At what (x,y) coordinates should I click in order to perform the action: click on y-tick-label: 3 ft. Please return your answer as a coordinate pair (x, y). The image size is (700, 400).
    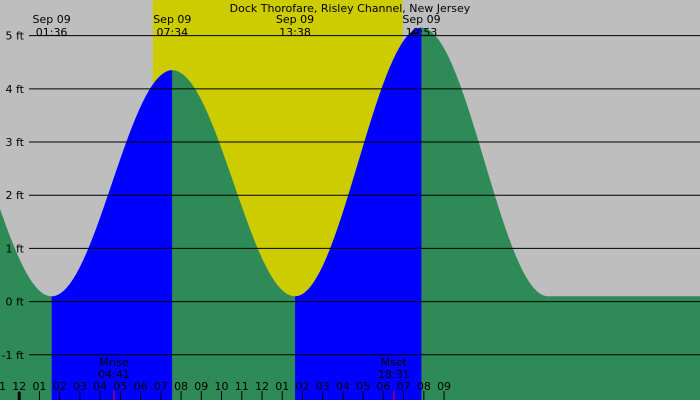
    Looking at the image, I should click on (15, 142).